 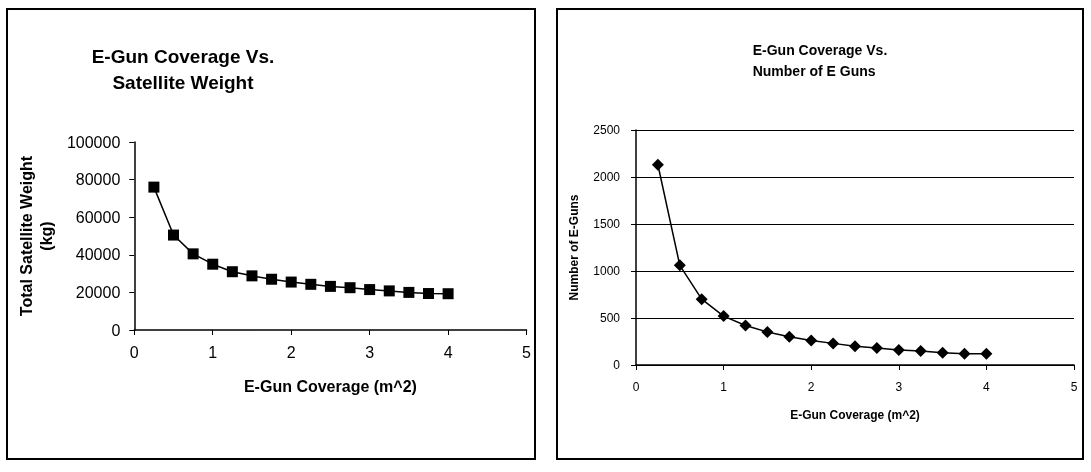 I want to click on y-tick-label: 2000, so click(x=607, y=177).